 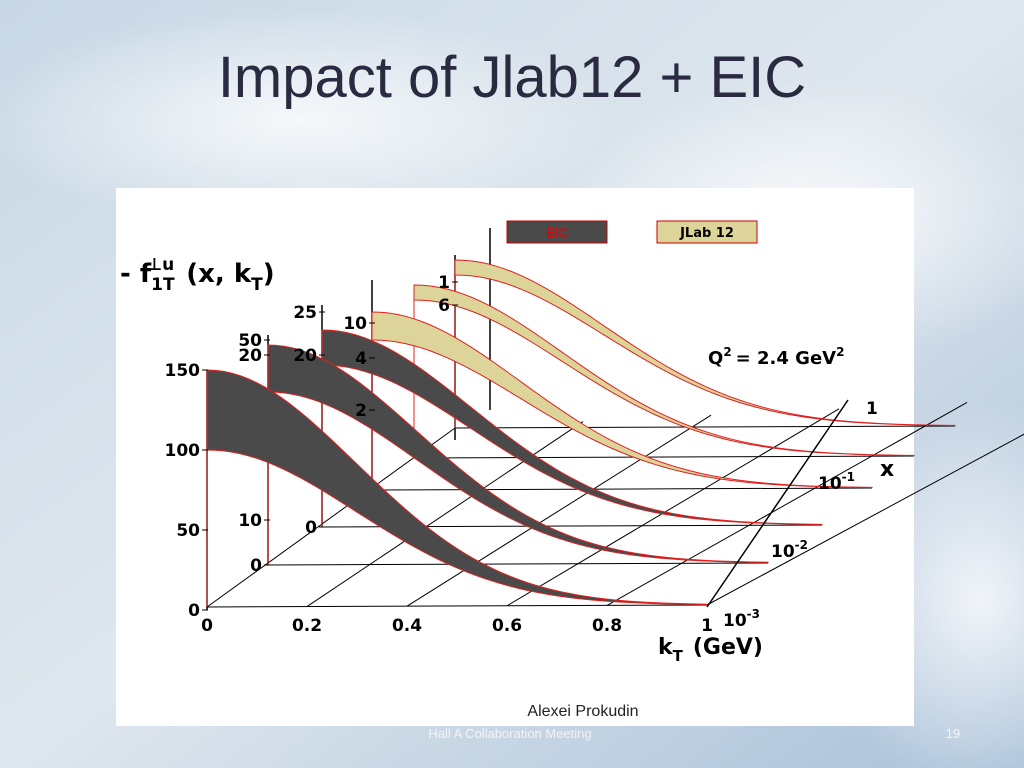 What do you see at coordinates (607, 626) in the screenshot?
I see `kt-tick-label: 0.8` at bounding box center [607, 626].